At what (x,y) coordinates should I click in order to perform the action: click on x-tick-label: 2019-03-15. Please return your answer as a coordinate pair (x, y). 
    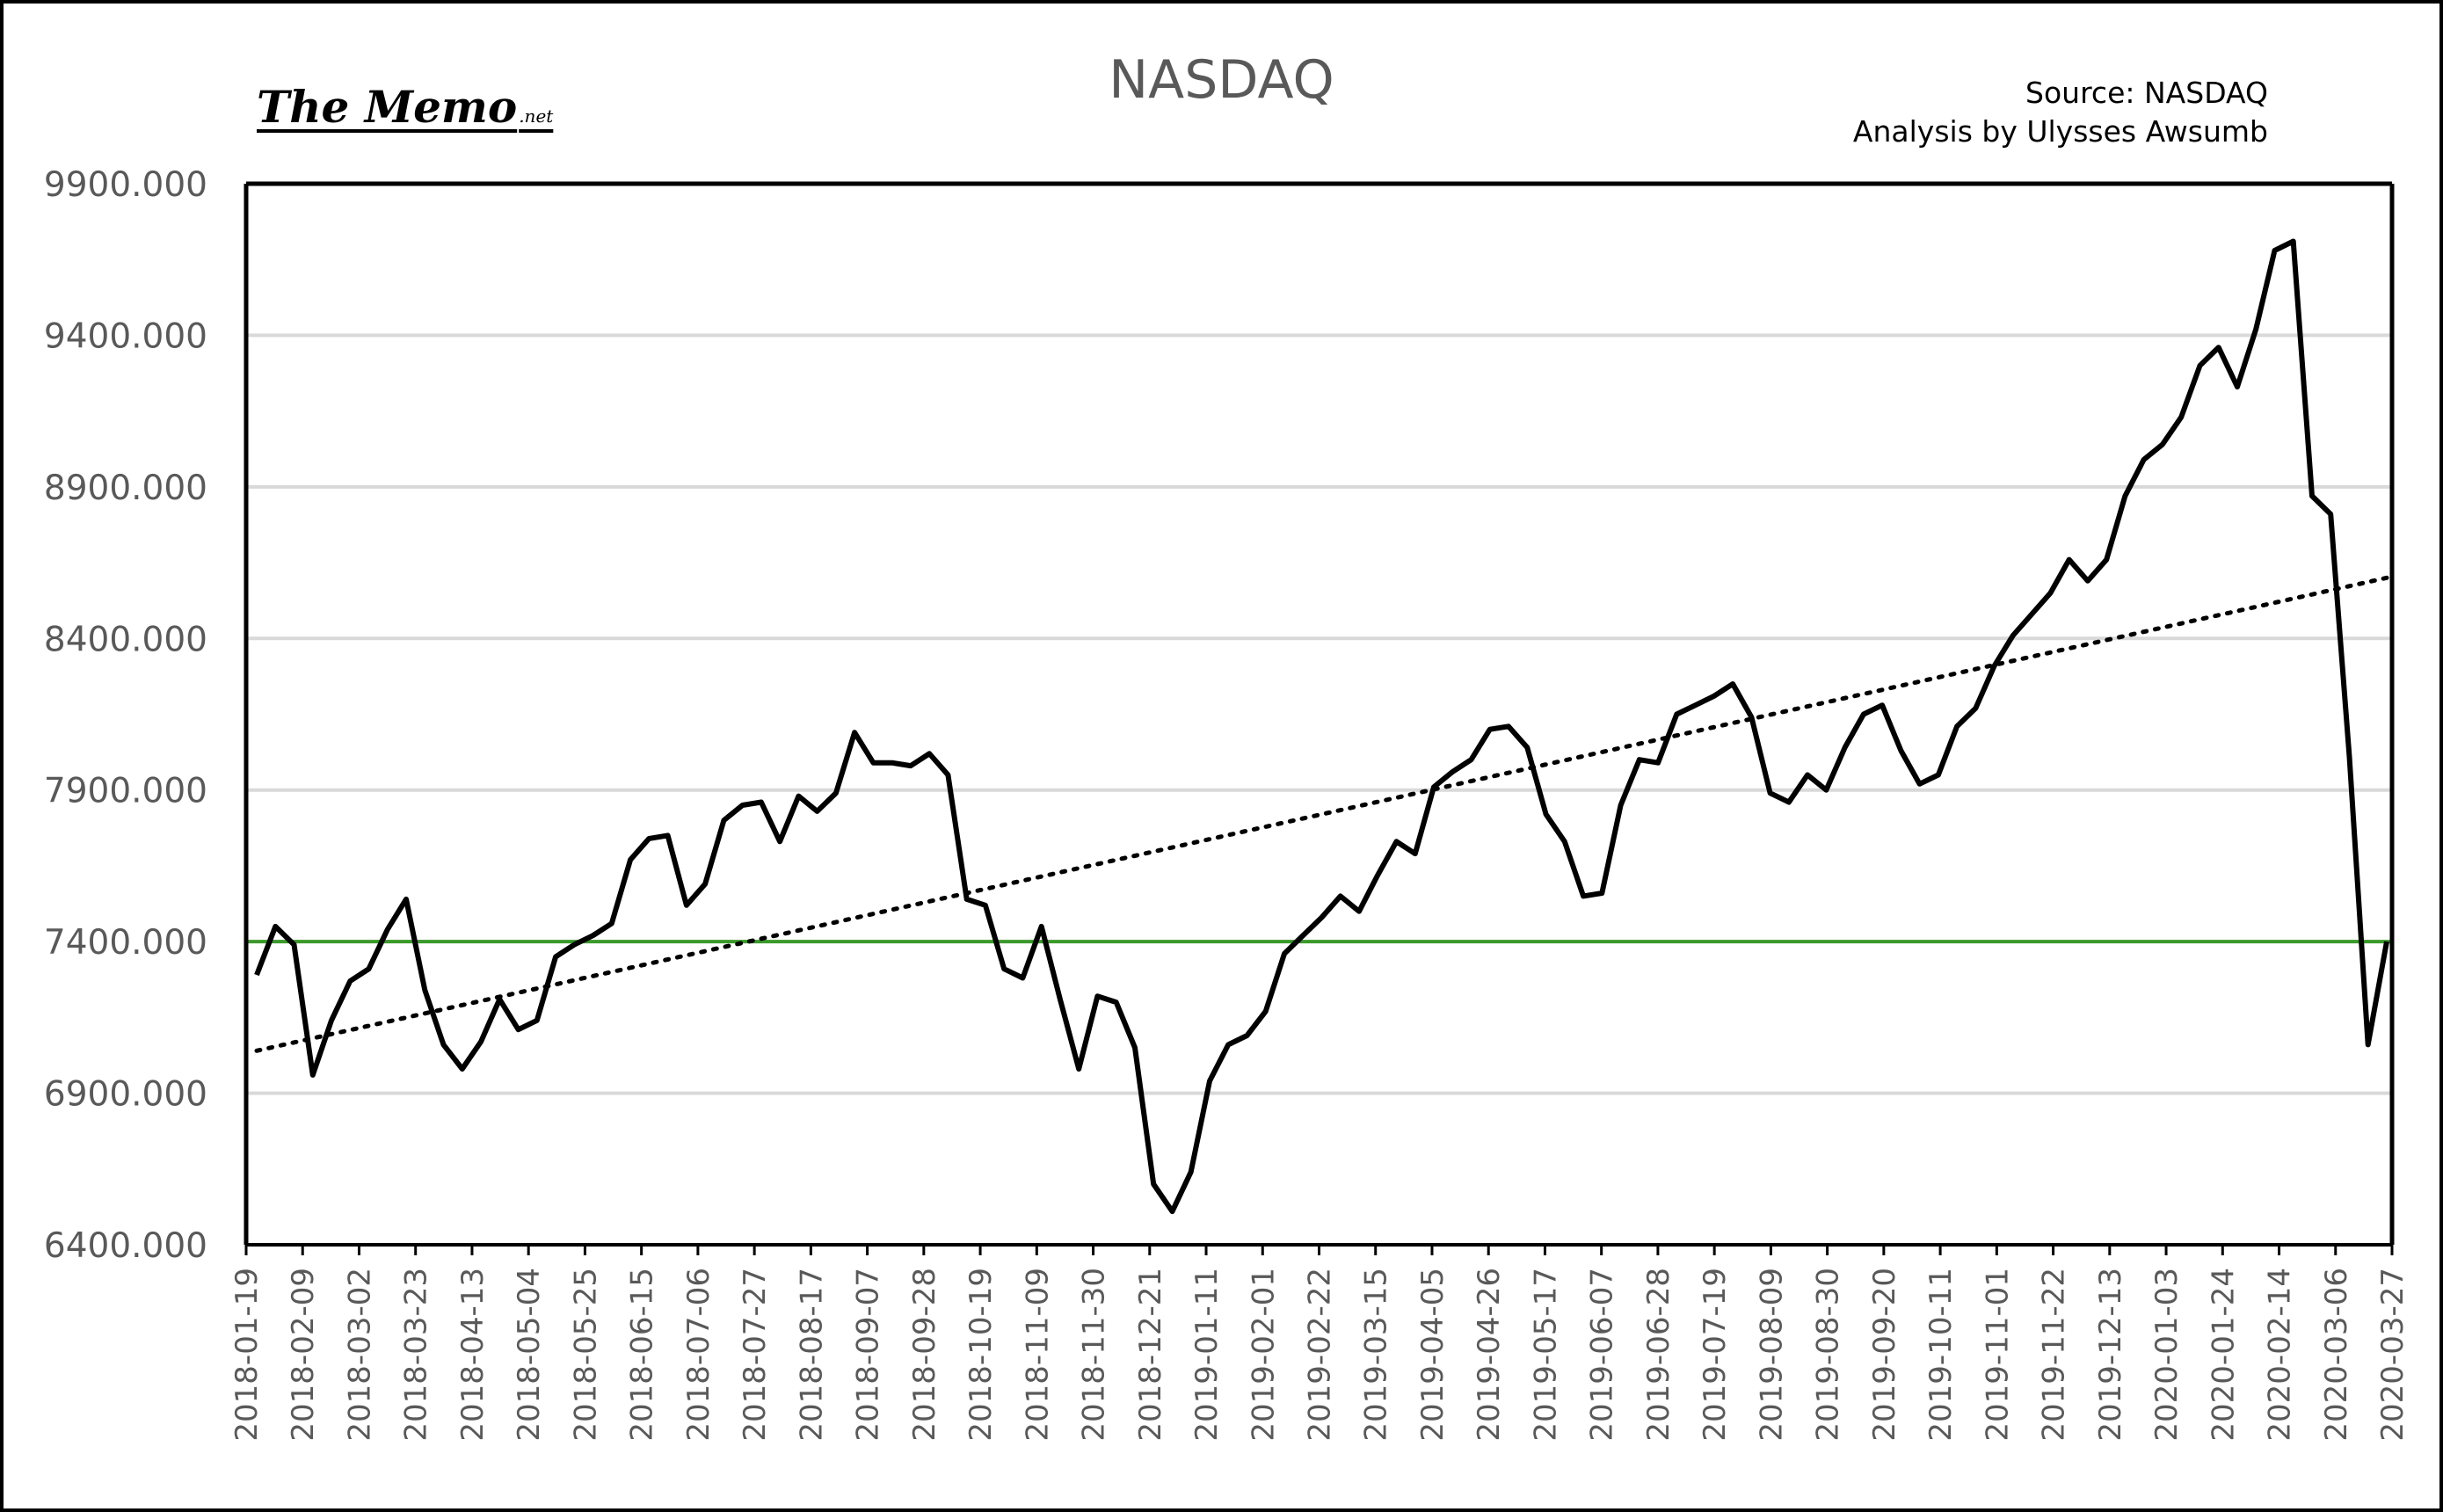
    Looking at the image, I should click on (1376, 1355).